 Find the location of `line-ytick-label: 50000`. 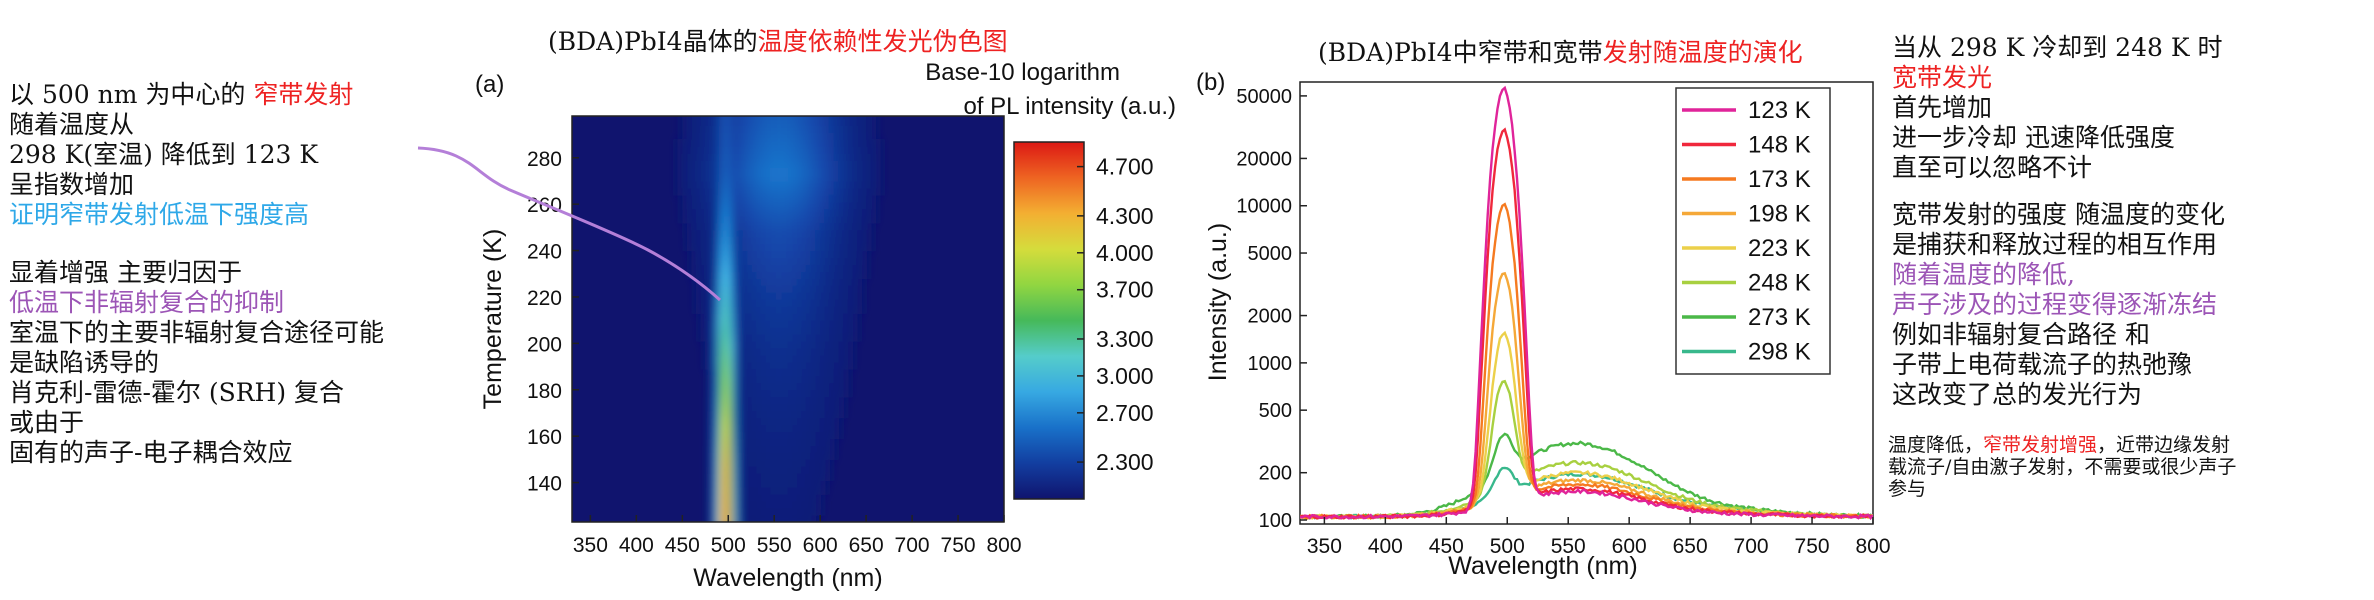

line-ytick-label: 50000 is located at coordinates (1264, 97).